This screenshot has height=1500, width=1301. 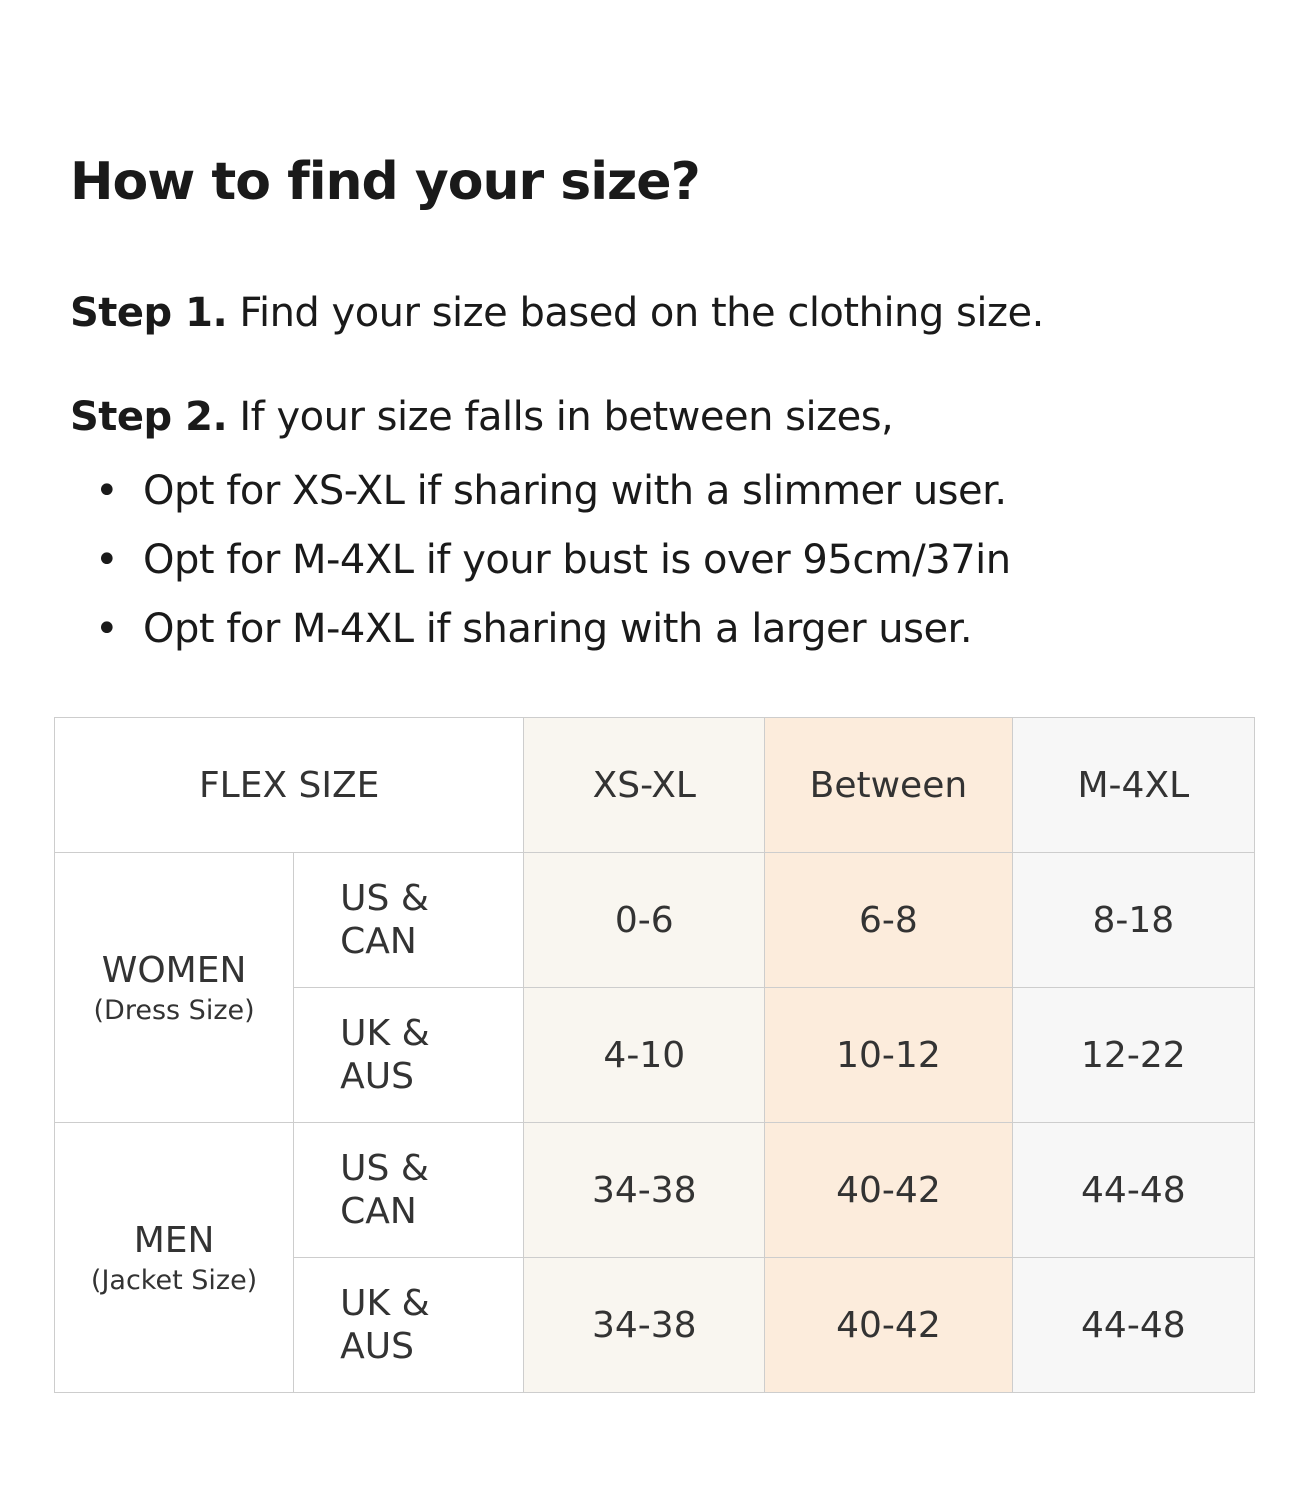 What do you see at coordinates (174, 1280) in the screenshot?
I see `group-subtitle: (Jacket Size)` at bounding box center [174, 1280].